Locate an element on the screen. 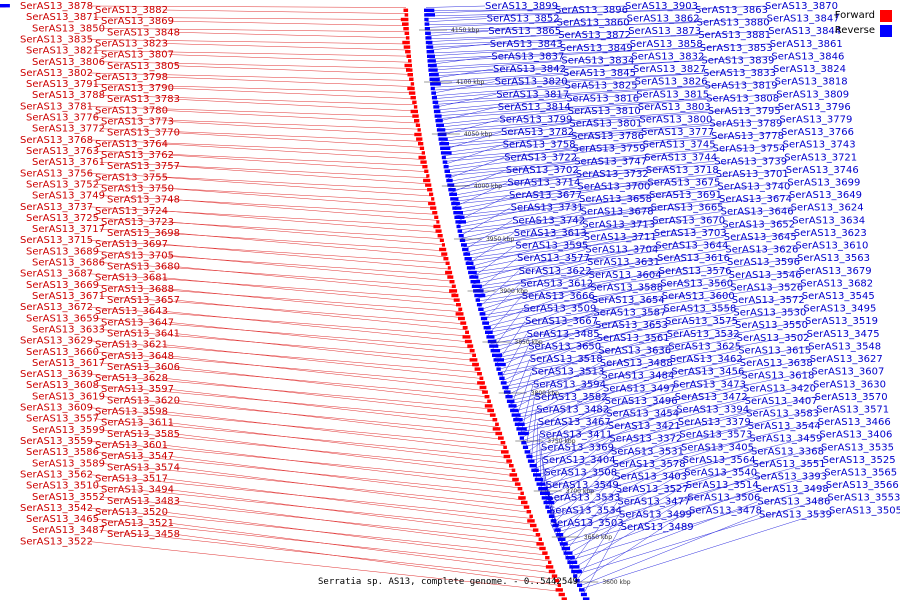 Image resolution: width=900 pixels, height=600 pixels. reverse-gene-label: SerAS13_3674 is located at coordinates (755, 199).